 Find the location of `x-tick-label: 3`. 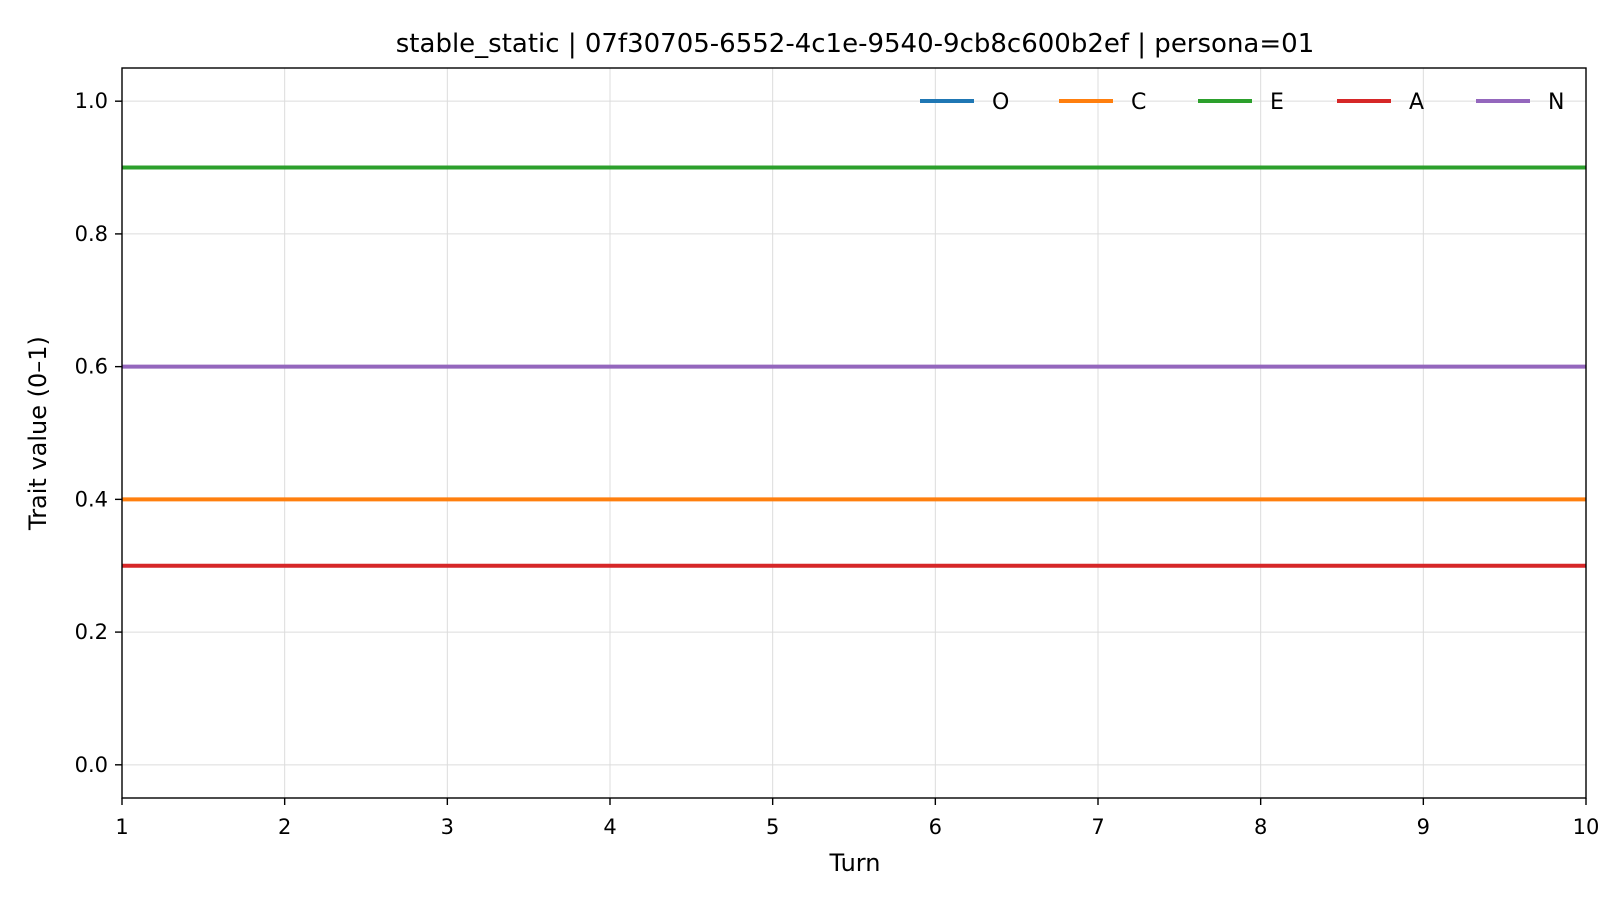

x-tick-label: 3 is located at coordinates (447, 827).